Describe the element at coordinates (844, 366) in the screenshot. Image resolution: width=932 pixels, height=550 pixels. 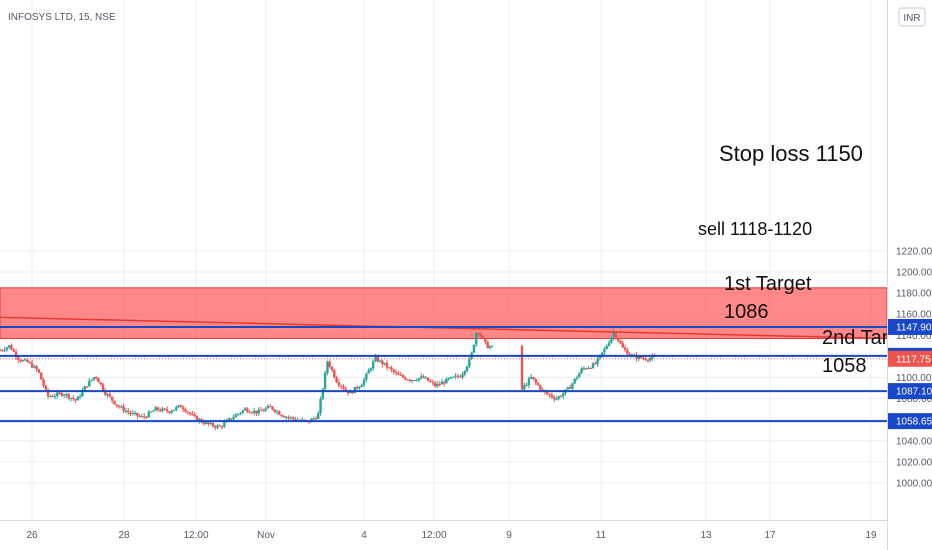
I see `target2-annotation-line2: 1058` at that location.